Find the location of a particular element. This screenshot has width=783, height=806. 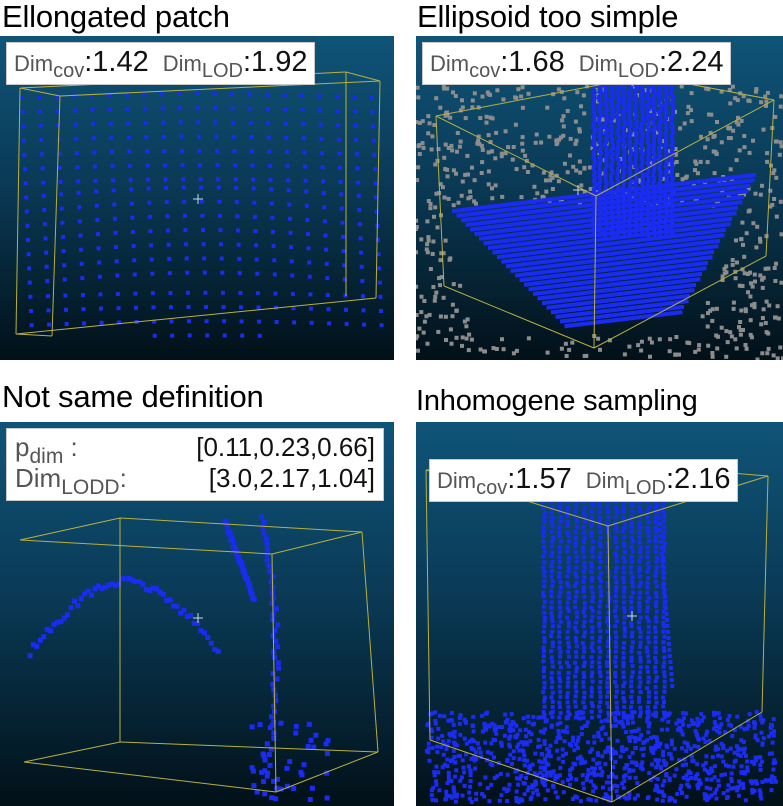

panel-title-ellipsoid: Ellipsoid too simple is located at coordinates (548, 17).